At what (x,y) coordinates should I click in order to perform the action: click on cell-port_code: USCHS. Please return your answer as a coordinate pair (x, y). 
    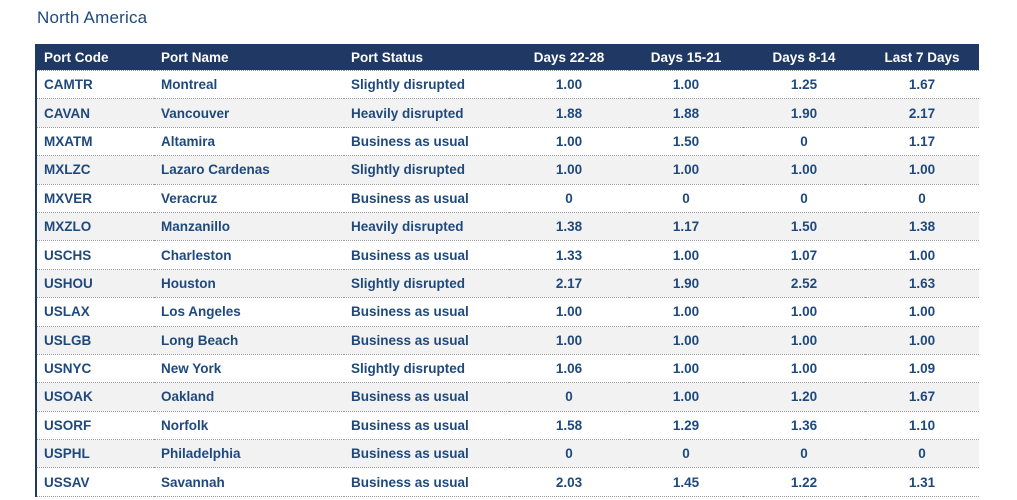
    Looking at the image, I should click on (95, 255).